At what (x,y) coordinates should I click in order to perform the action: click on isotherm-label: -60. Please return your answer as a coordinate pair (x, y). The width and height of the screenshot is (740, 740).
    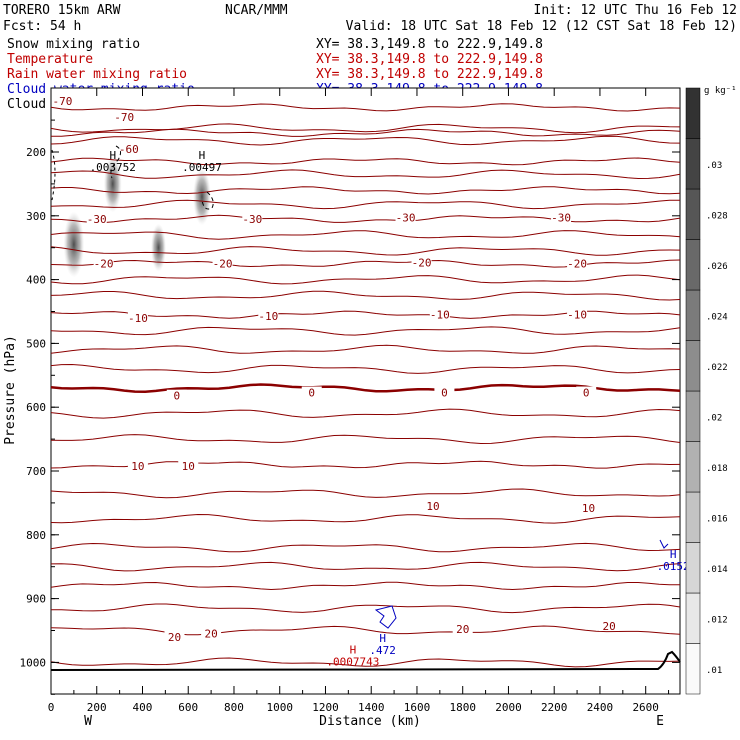
    Looking at the image, I should click on (129, 149).